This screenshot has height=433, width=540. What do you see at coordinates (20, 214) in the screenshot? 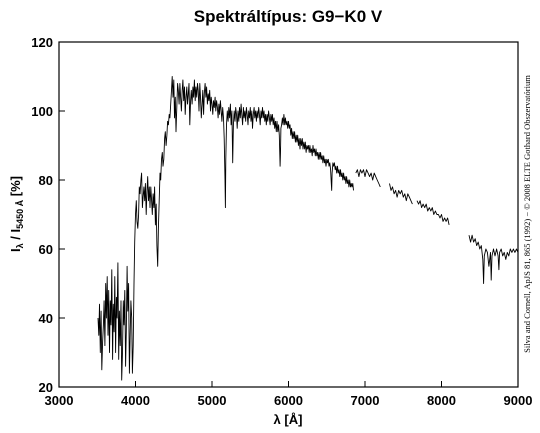
I see `y-label-sub2: 5450 Å` at bounding box center [20, 214].